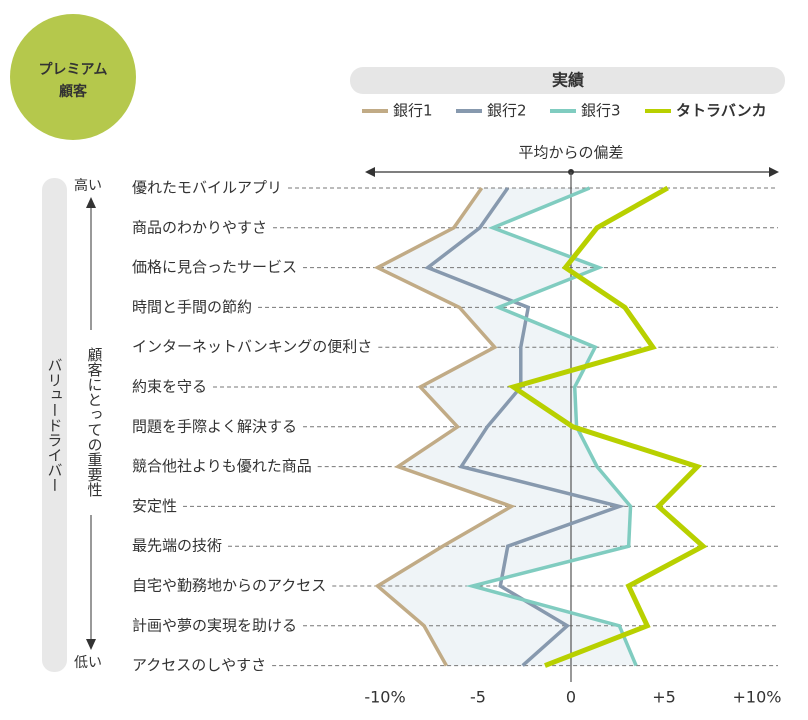 This screenshot has width=808, height=720. I want to click on importance-high: 高い, so click(88, 185).